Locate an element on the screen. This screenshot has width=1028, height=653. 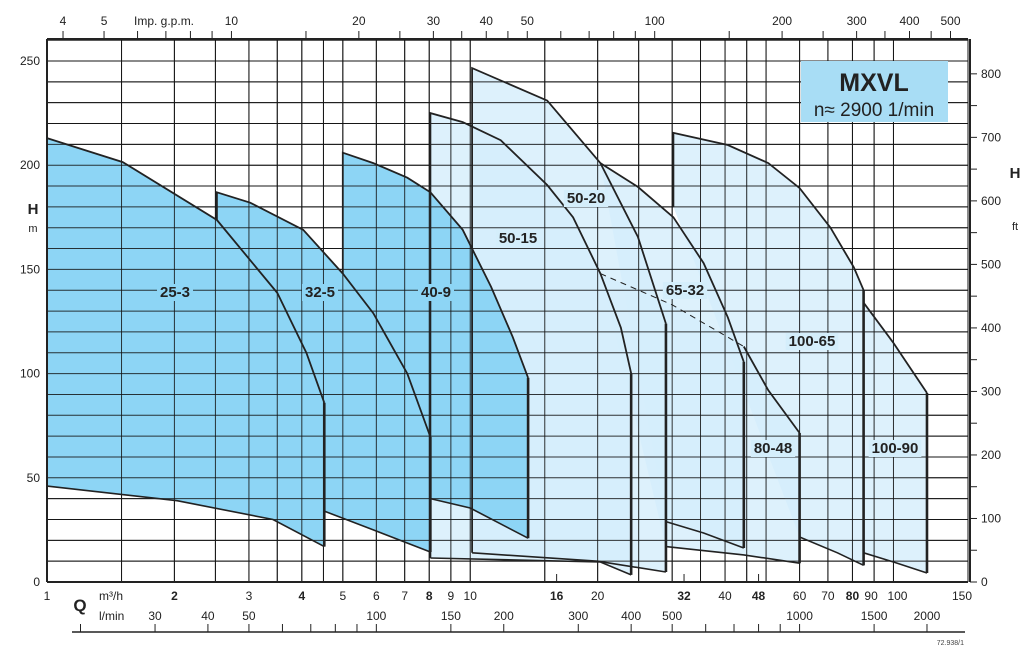
bottom-tick-label-m3h: 20 is located at coordinates (598, 596).